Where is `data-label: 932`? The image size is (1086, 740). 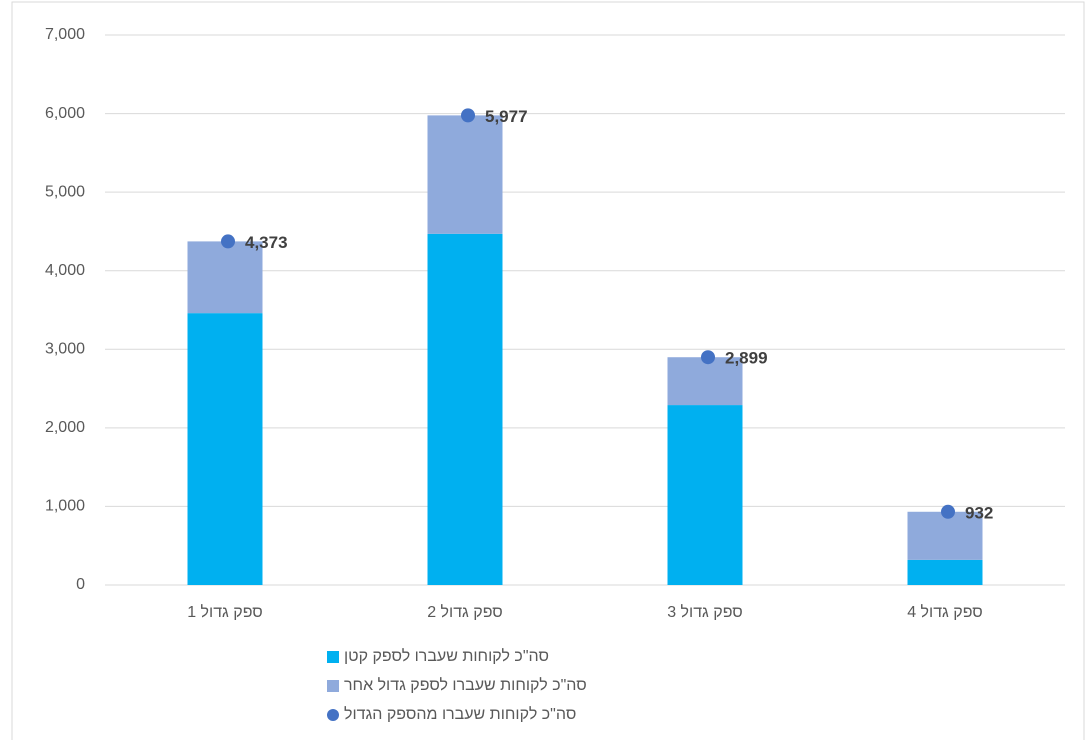
data-label: 932 is located at coordinates (979, 512).